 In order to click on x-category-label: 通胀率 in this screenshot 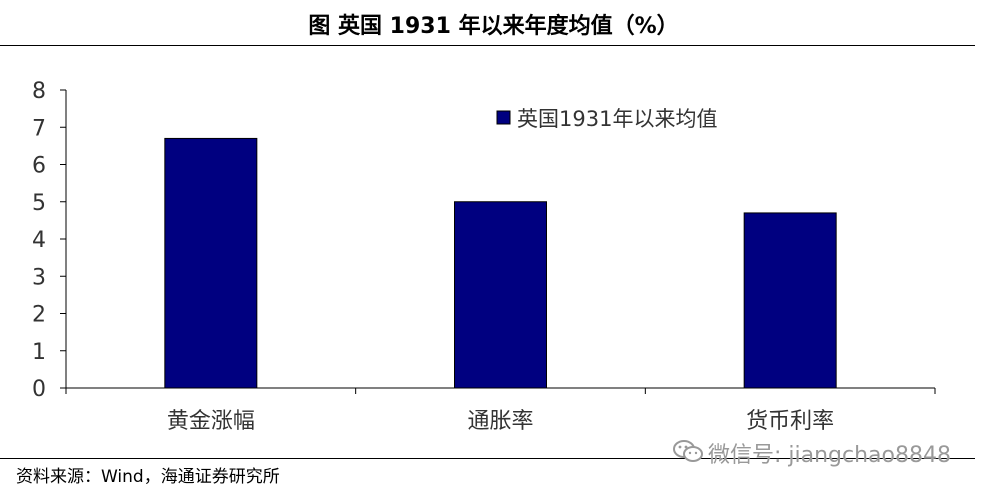, I will do `click(500, 421)`.